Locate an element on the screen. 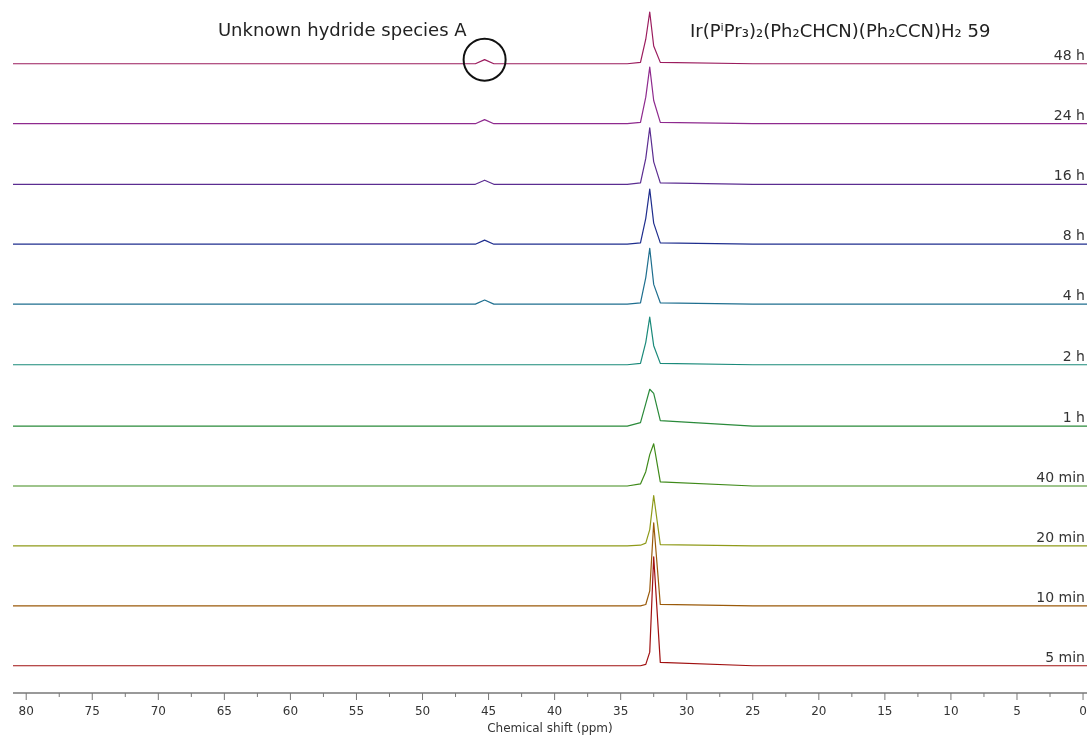  x-tick-label: 55 is located at coordinates (356, 711).